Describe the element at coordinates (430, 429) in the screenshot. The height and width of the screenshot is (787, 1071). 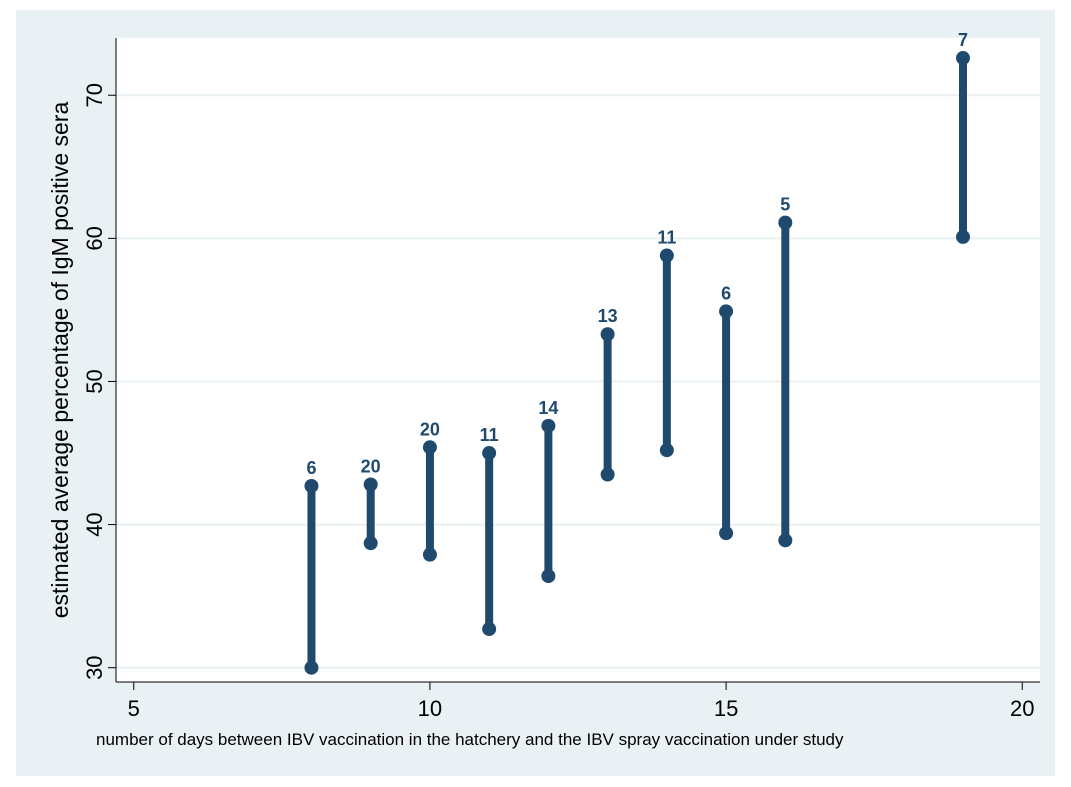
I see `range-data-label-2: 20` at that location.